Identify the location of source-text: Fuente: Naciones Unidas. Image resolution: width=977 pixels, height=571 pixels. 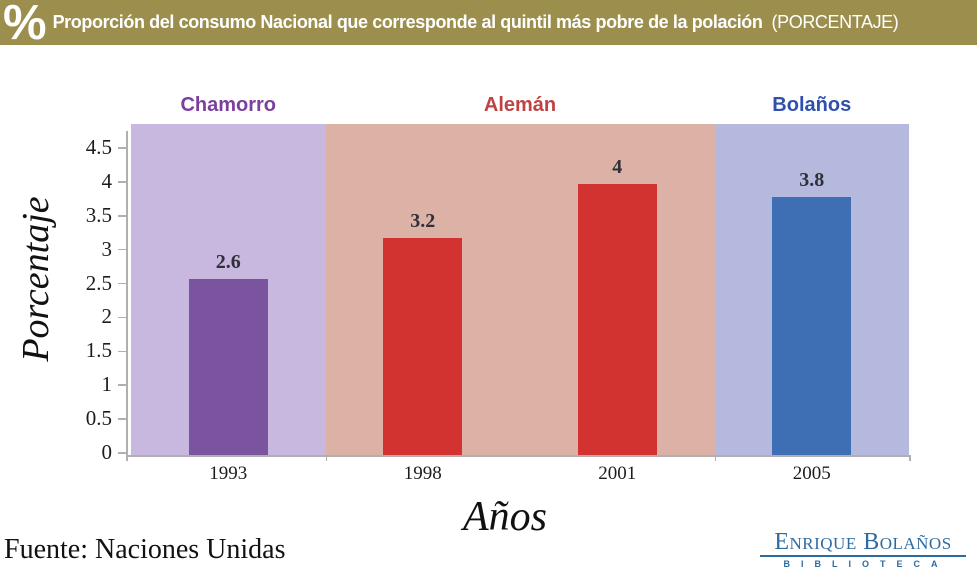
(145, 549).